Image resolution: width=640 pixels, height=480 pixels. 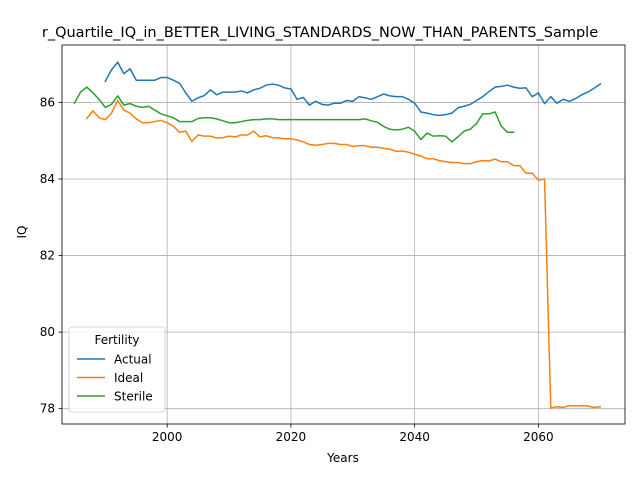 I want to click on legend-label-ideal: Ideal, so click(x=128, y=378).